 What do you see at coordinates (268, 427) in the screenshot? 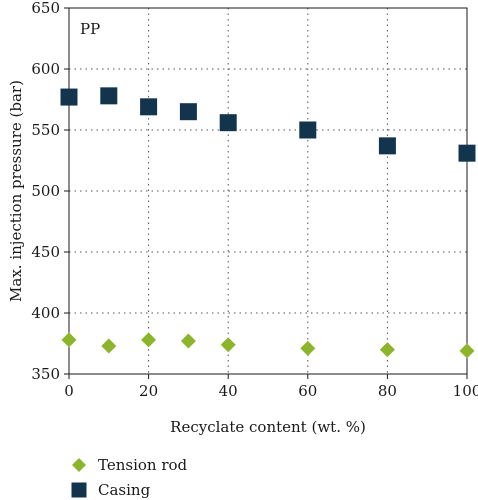
I see `x-axis-title: Recyclate content (wt. %)` at bounding box center [268, 427].